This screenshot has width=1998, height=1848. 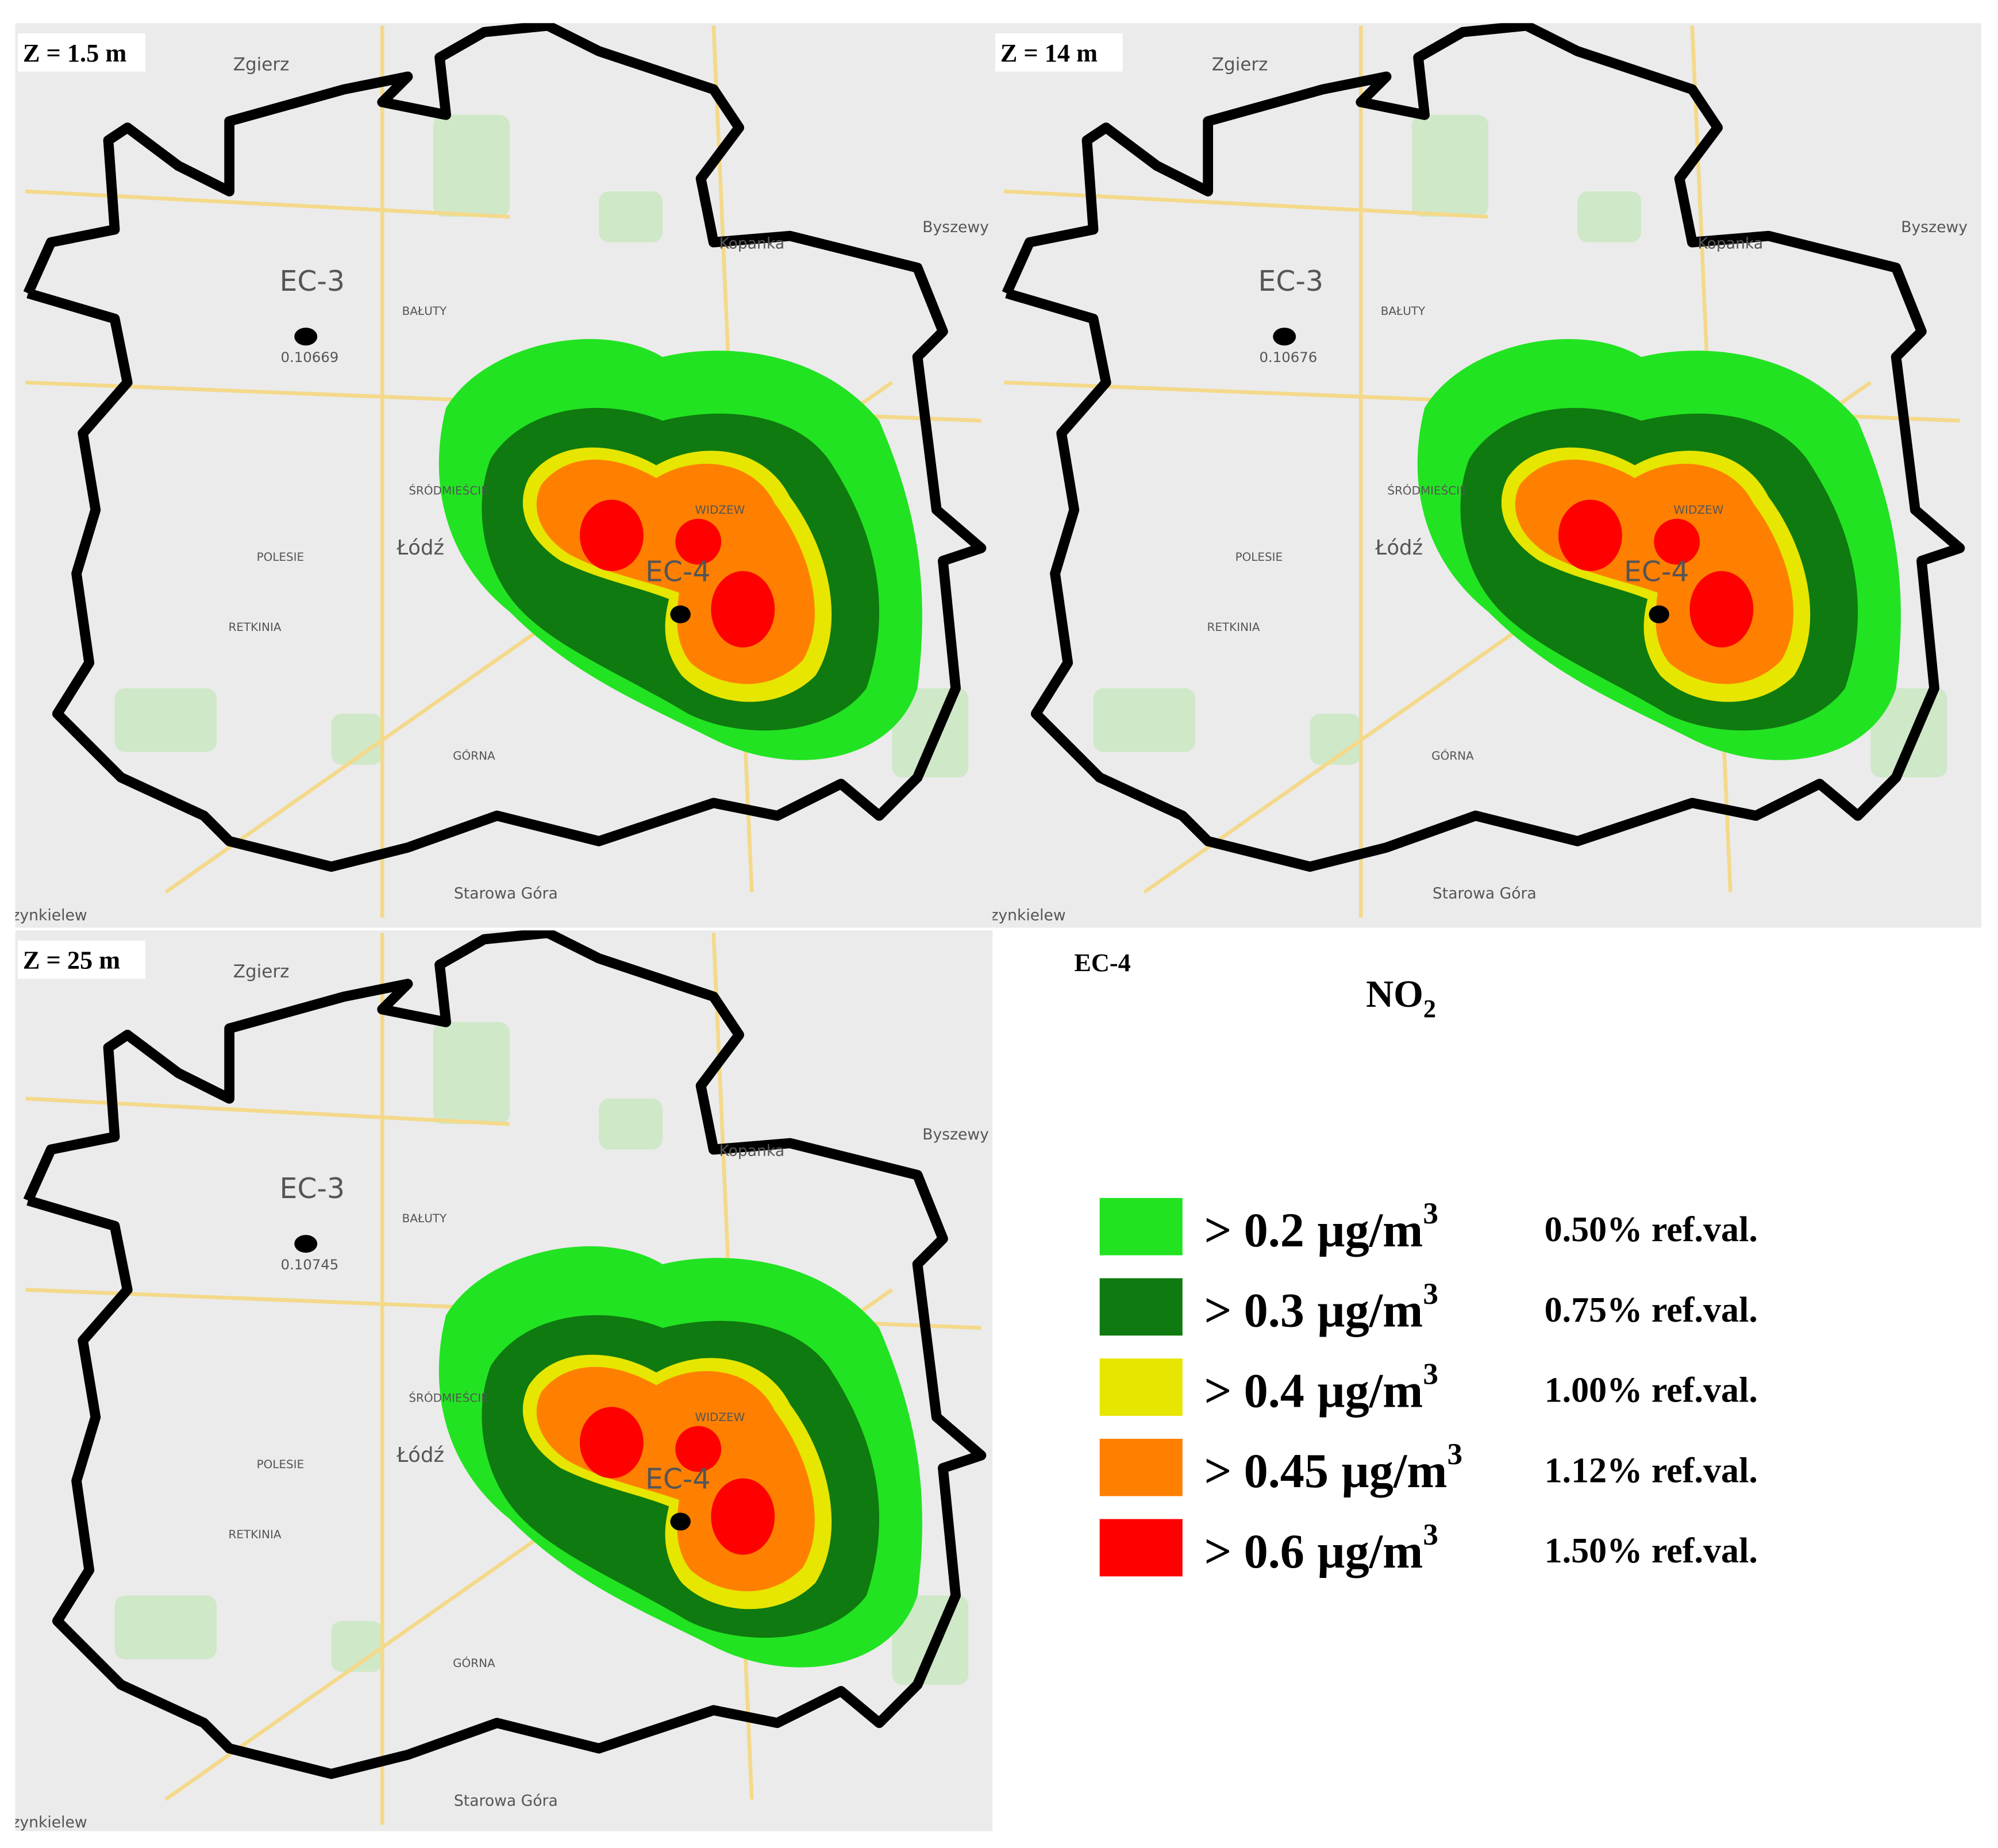 What do you see at coordinates (1254, 1311) in the screenshot?
I see `threshold-value: > 0.3` at bounding box center [1254, 1311].